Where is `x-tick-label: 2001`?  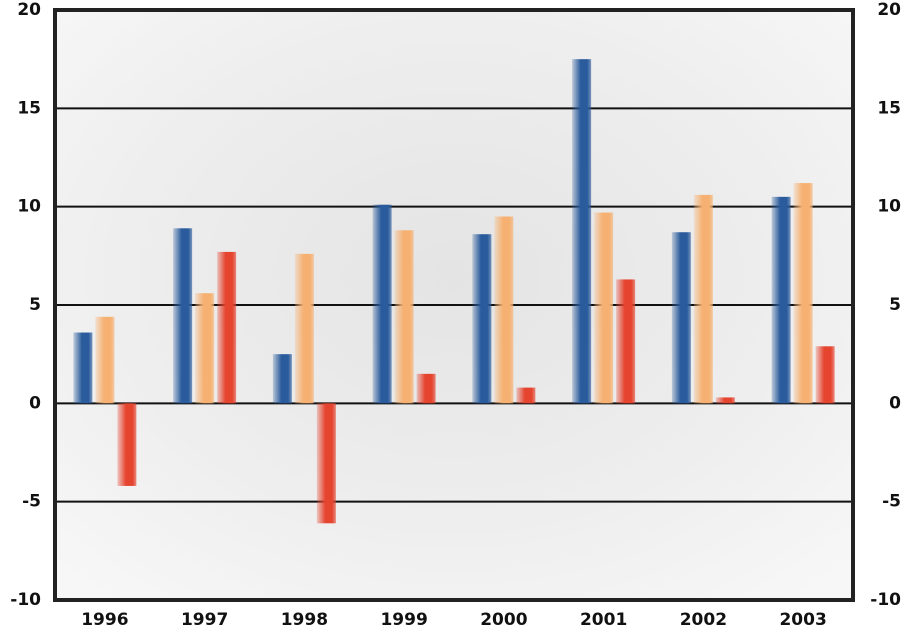 x-tick-label: 2001 is located at coordinates (603, 620).